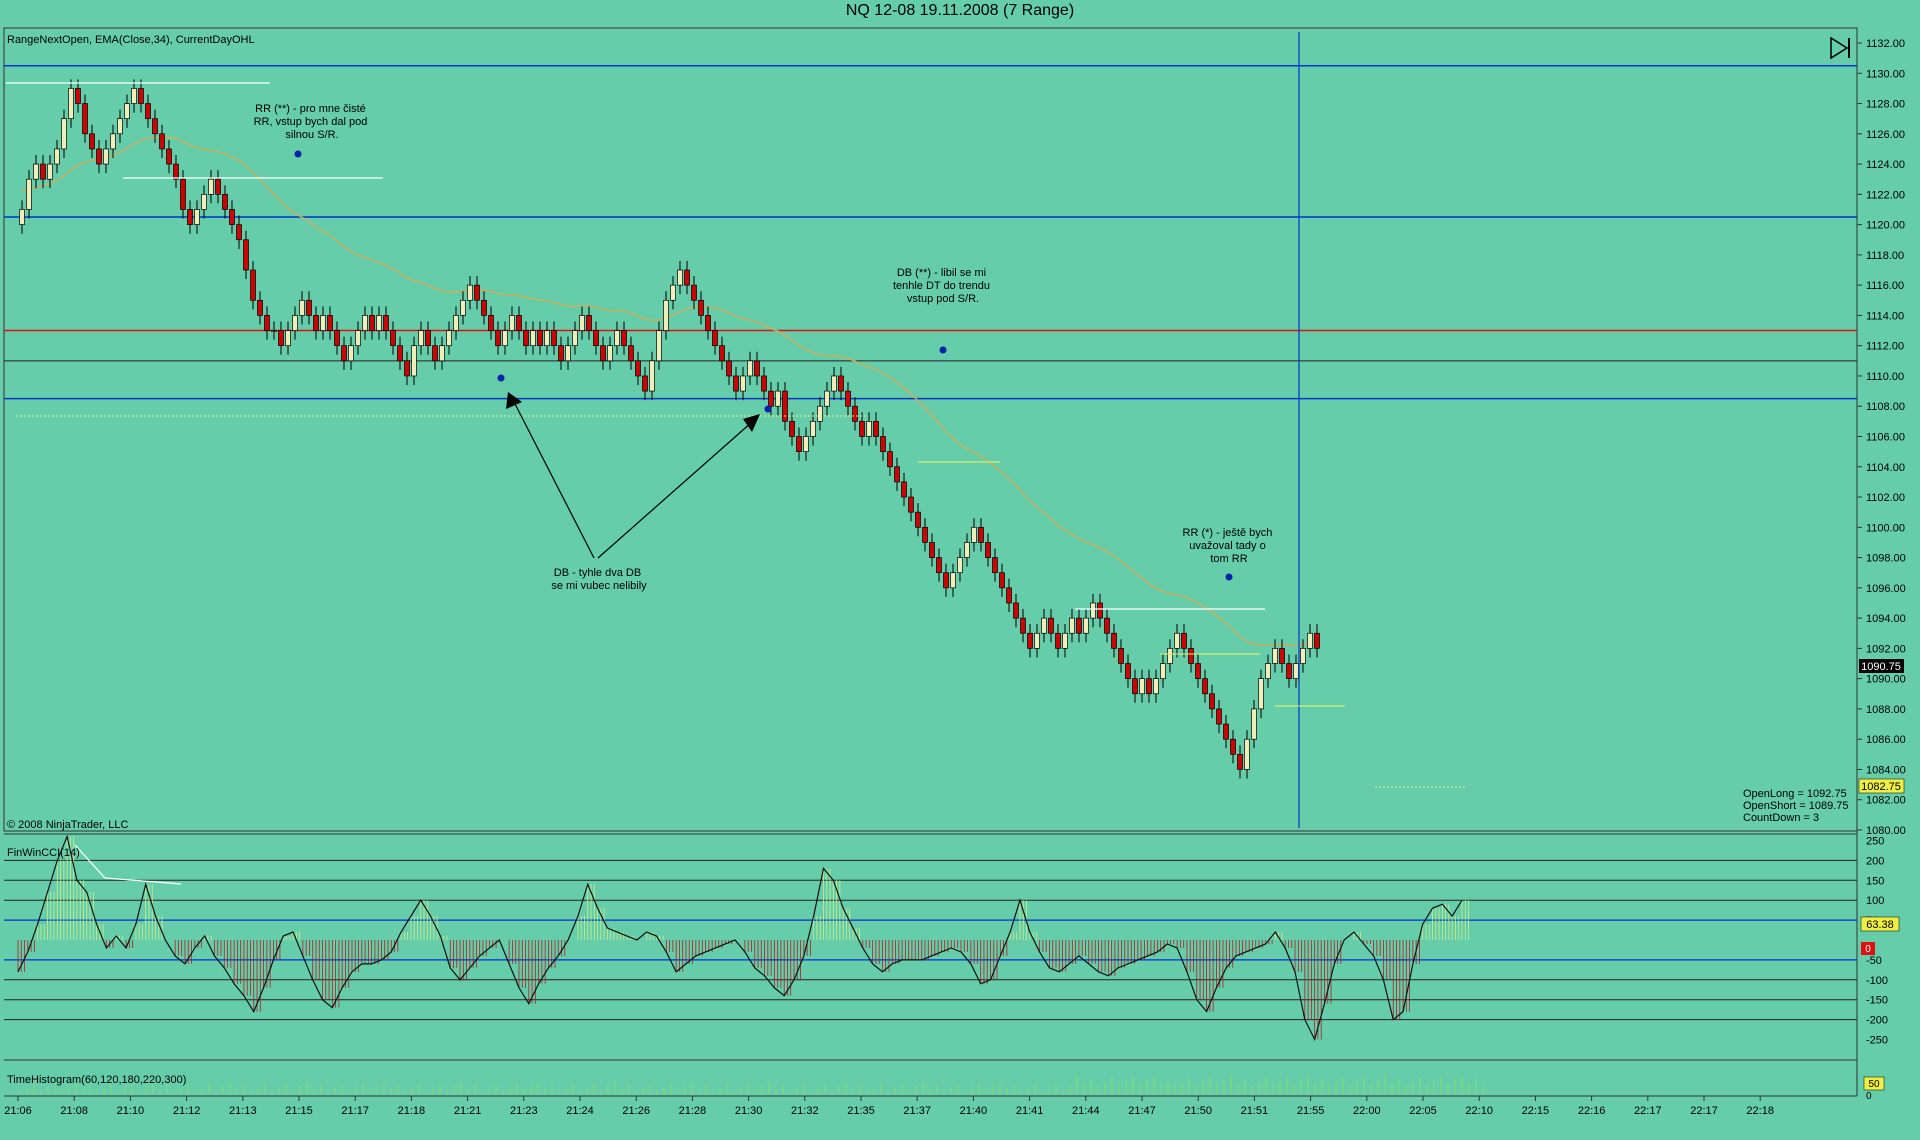  What do you see at coordinates (1760, 1111) in the screenshot?
I see `time-tick-label: 22:18` at bounding box center [1760, 1111].